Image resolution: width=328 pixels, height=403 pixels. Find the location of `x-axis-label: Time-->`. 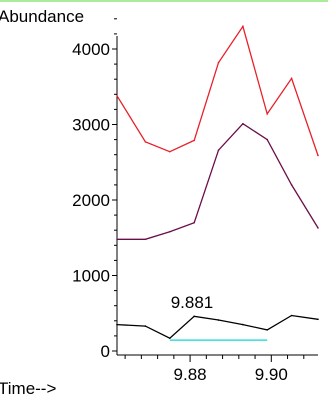

x-axis-label: Time--> is located at coordinates (28, 388).